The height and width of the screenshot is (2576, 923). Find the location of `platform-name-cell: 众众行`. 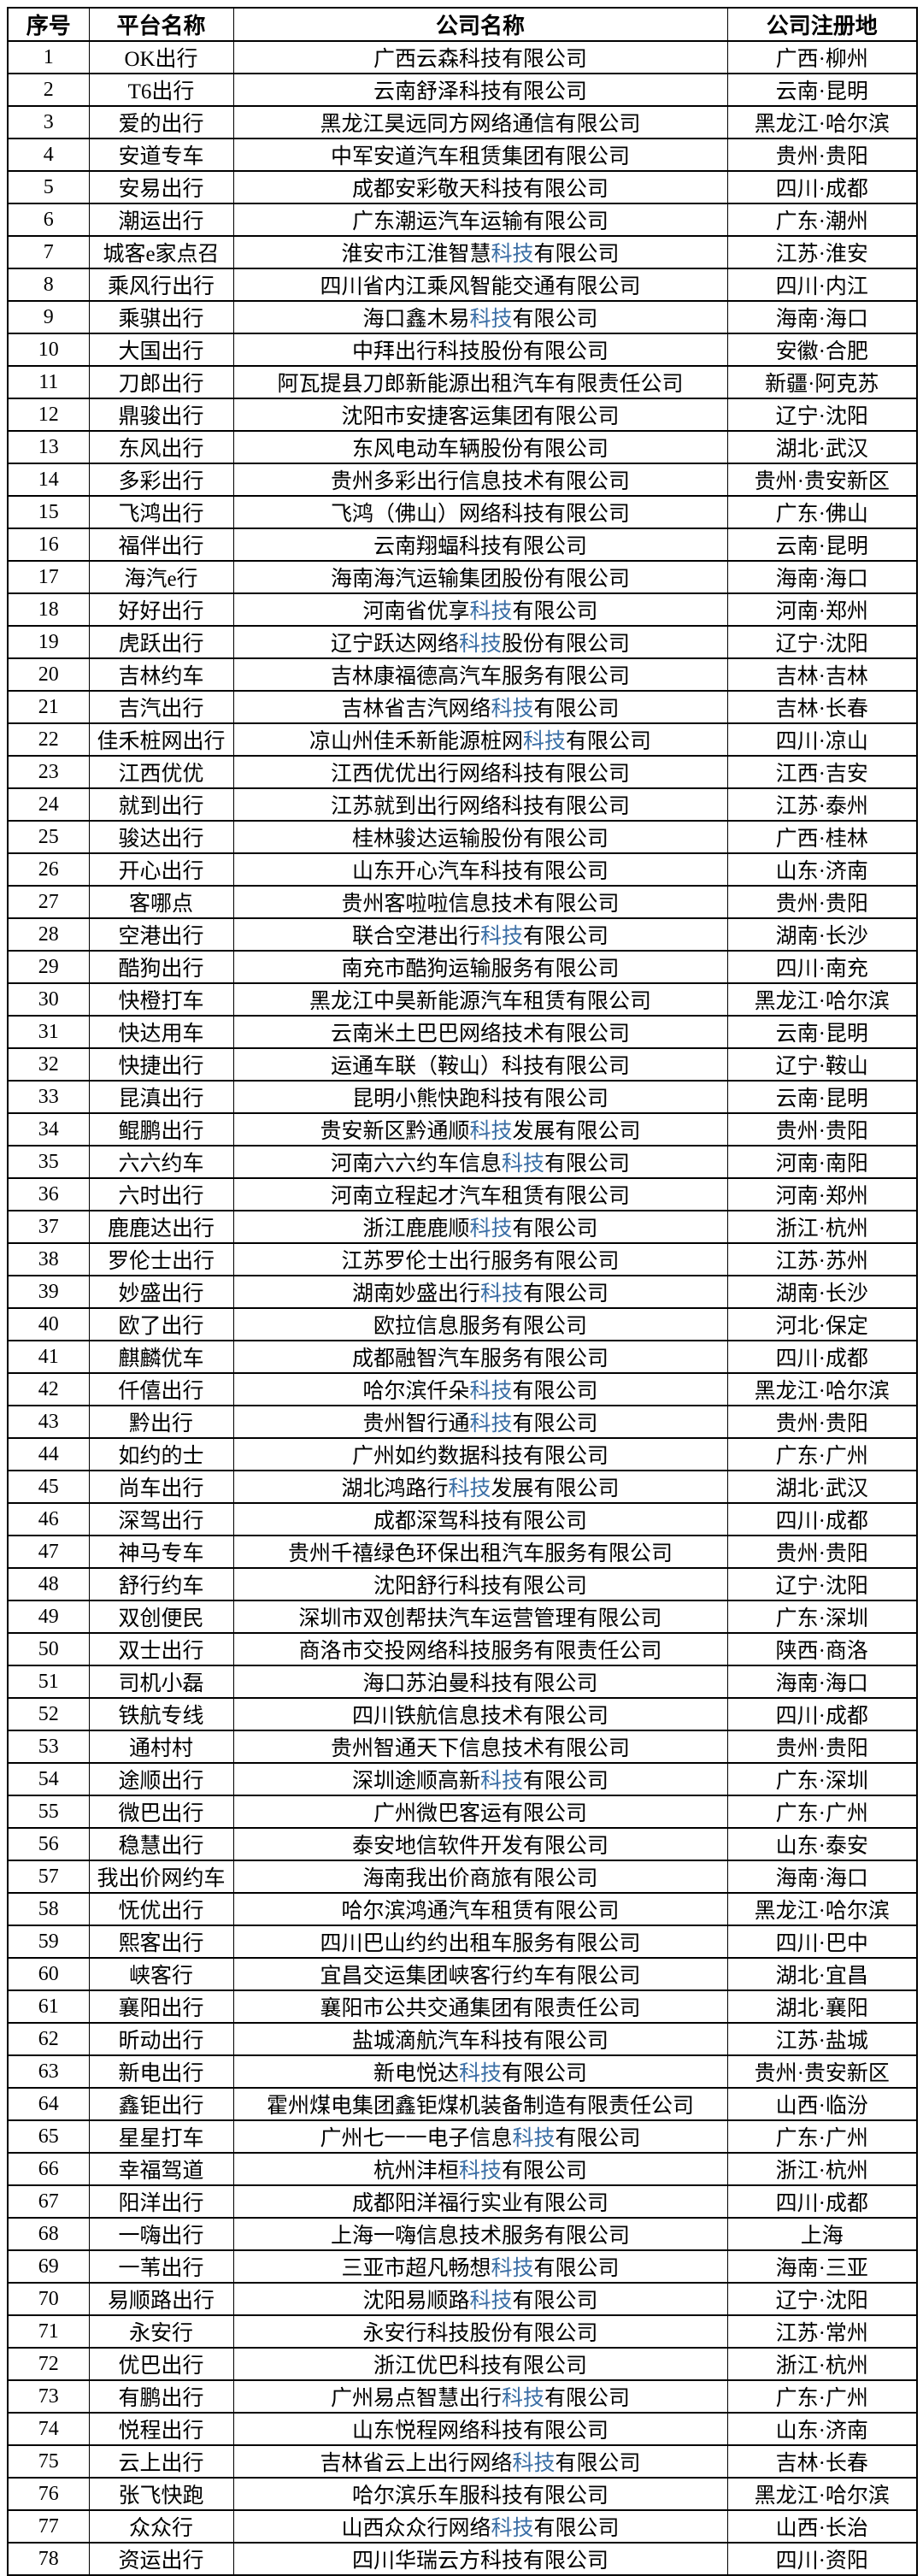

platform-name-cell: 众众行 is located at coordinates (161, 2526).